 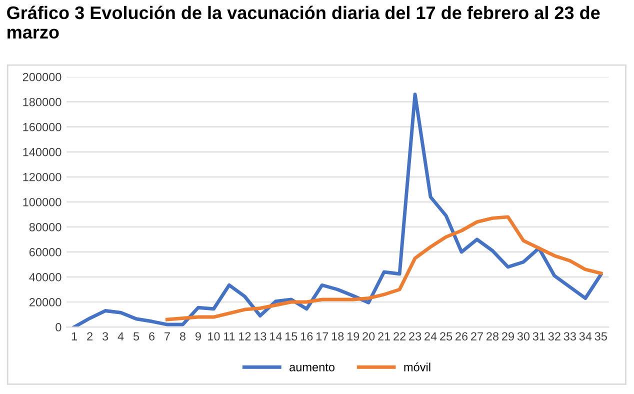 What do you see at coordinates (229, 336) in the screenshot?
I see `x-tick-label: 11` at bounding box center [229, 336].